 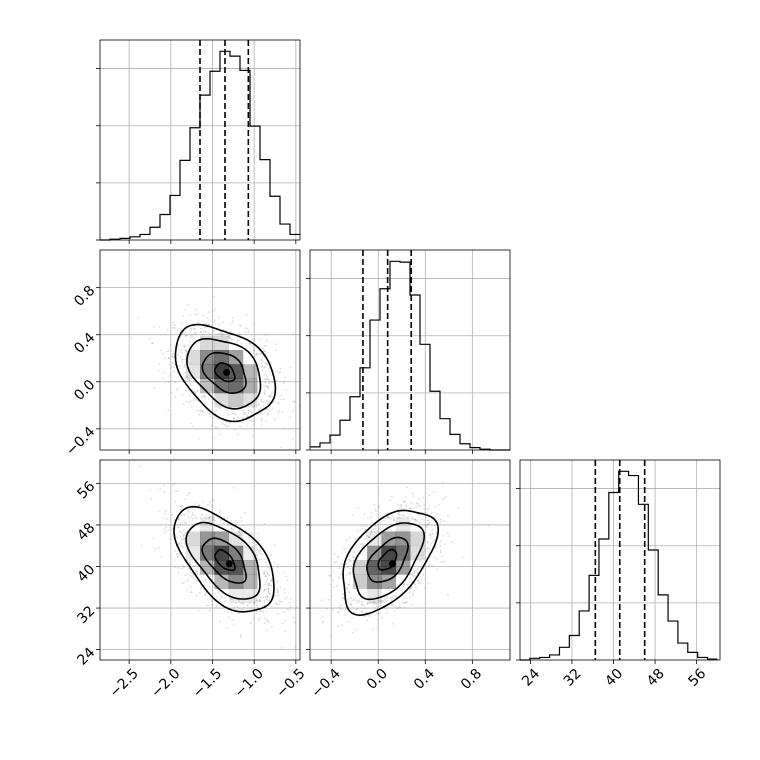 I want to click on x-tick-label: 48, so click(x=656, y=678).